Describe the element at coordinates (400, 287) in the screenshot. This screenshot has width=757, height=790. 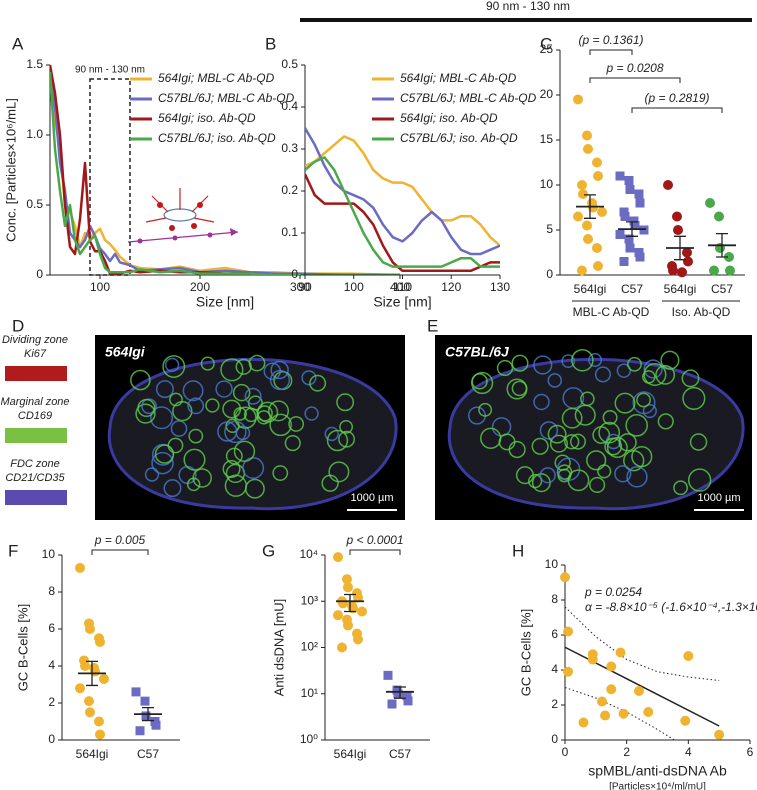
I see `x-tick-label: 400` at that location.